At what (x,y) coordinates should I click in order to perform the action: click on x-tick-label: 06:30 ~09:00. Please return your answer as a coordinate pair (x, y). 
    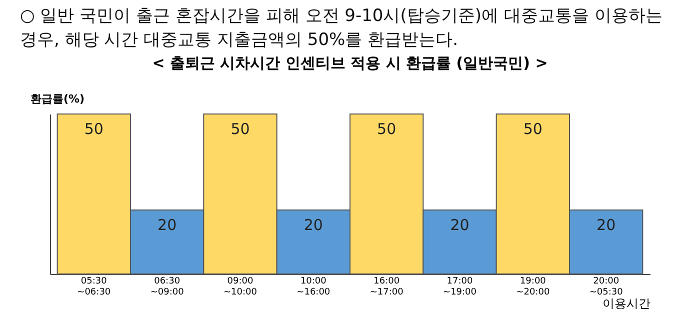
    Looking at the image, I should click on (167, 287).